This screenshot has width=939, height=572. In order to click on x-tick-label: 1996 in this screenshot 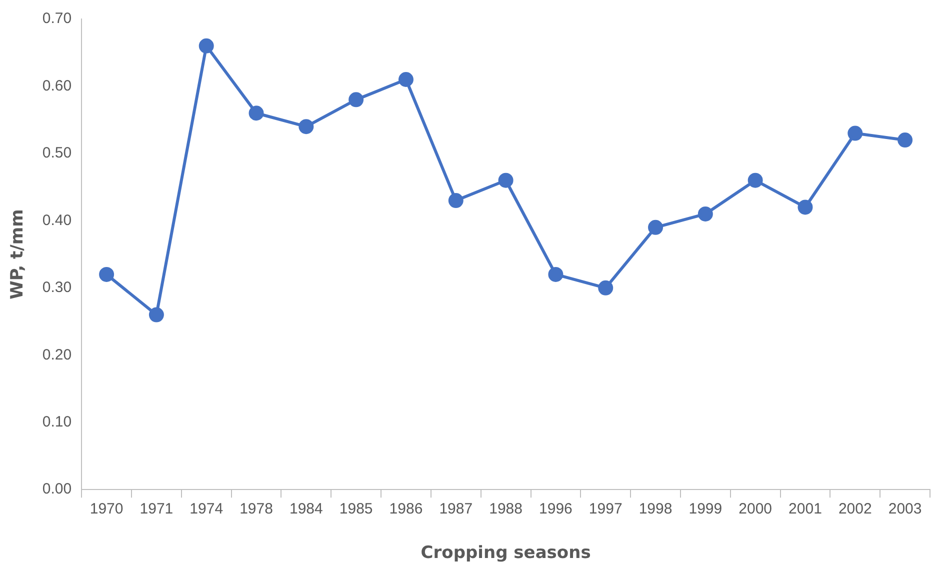, I will do `click(555, 509)`.